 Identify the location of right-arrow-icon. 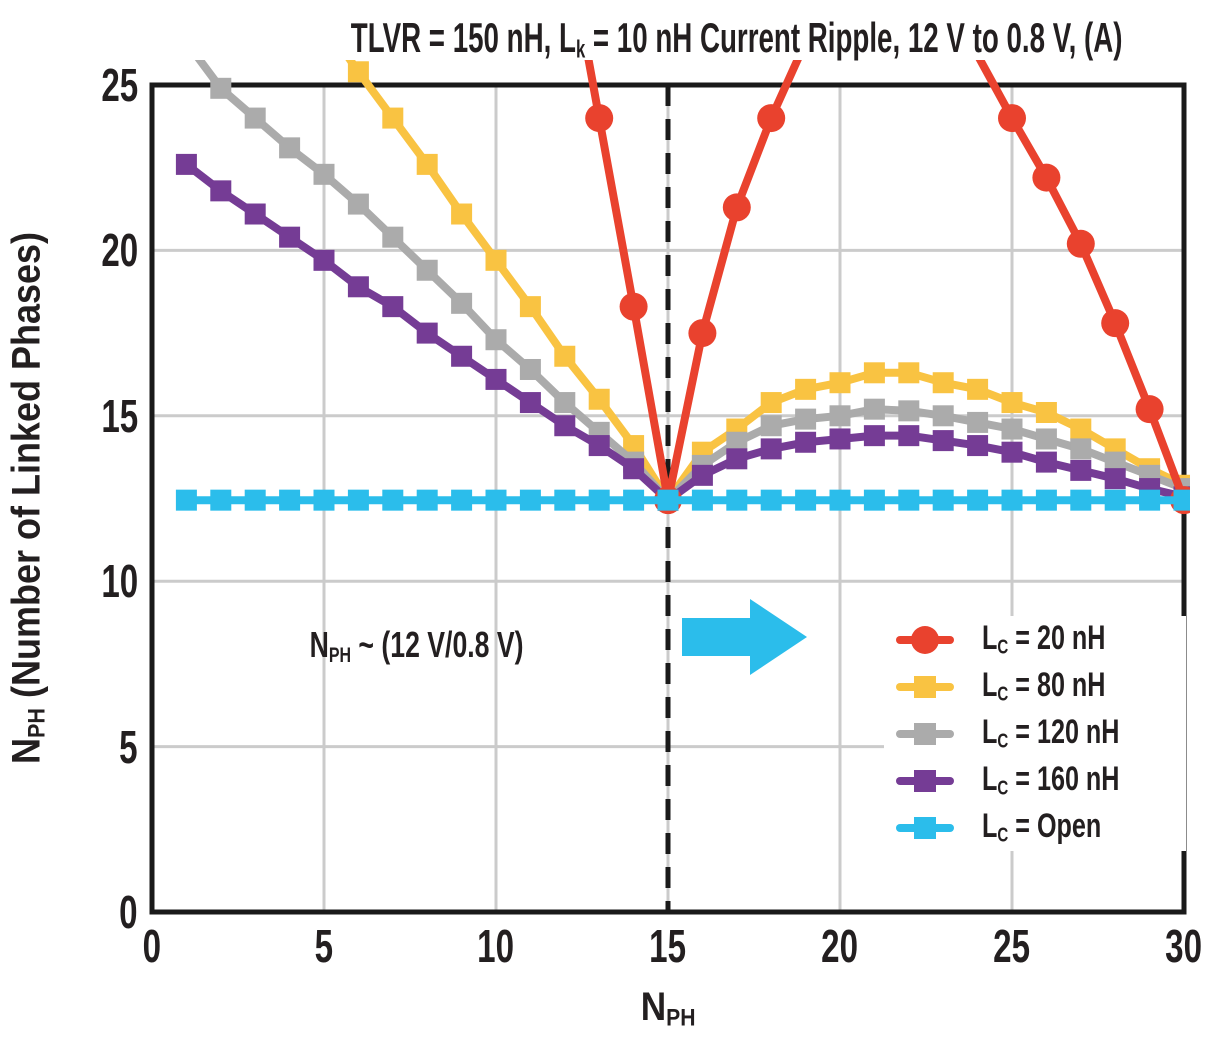
(744, 637).